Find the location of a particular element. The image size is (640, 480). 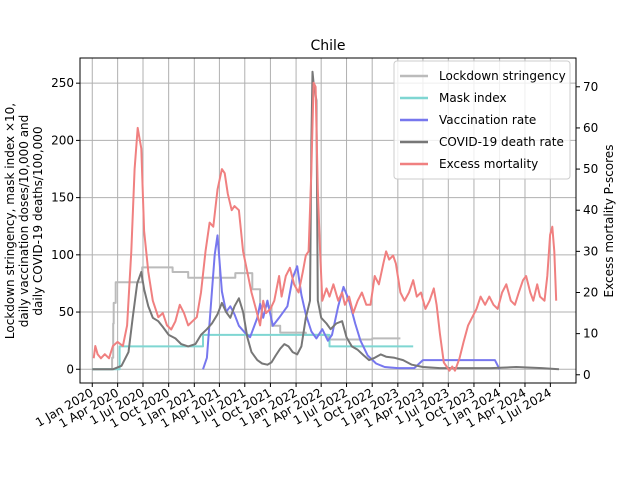

left-axis-title-line: daily vaccination doses/10,000 and is located at coordinates (24, 221).